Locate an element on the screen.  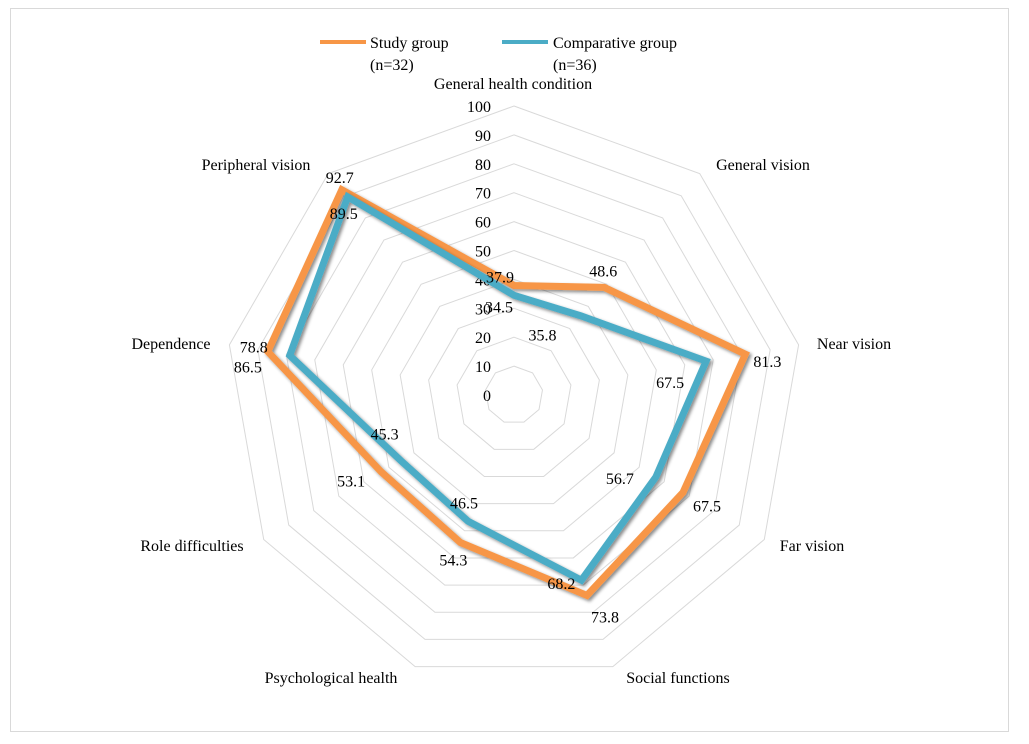
legend-label: (n=32) is located at coordinates (392, 65).